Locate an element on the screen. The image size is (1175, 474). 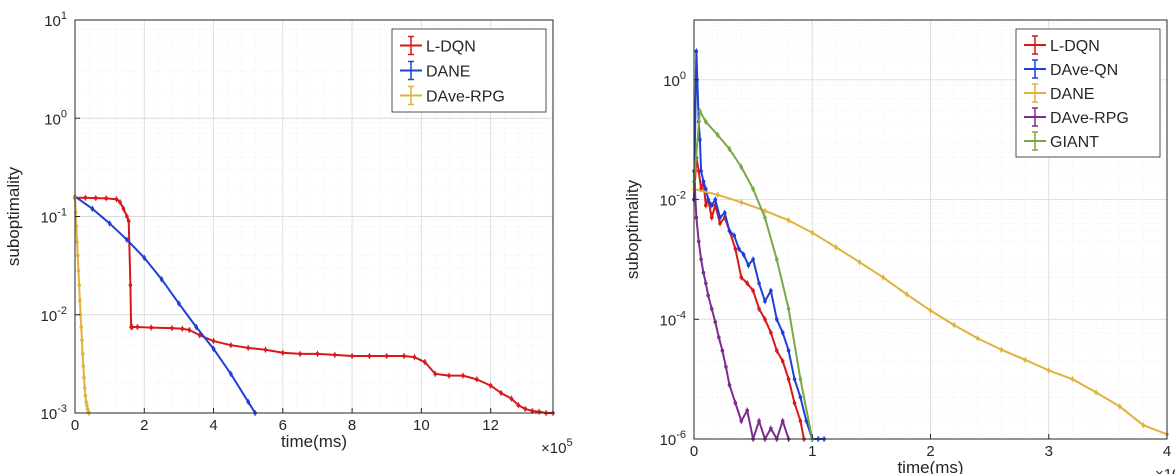
series-dave-rpg is located at coordinates (741, 305).